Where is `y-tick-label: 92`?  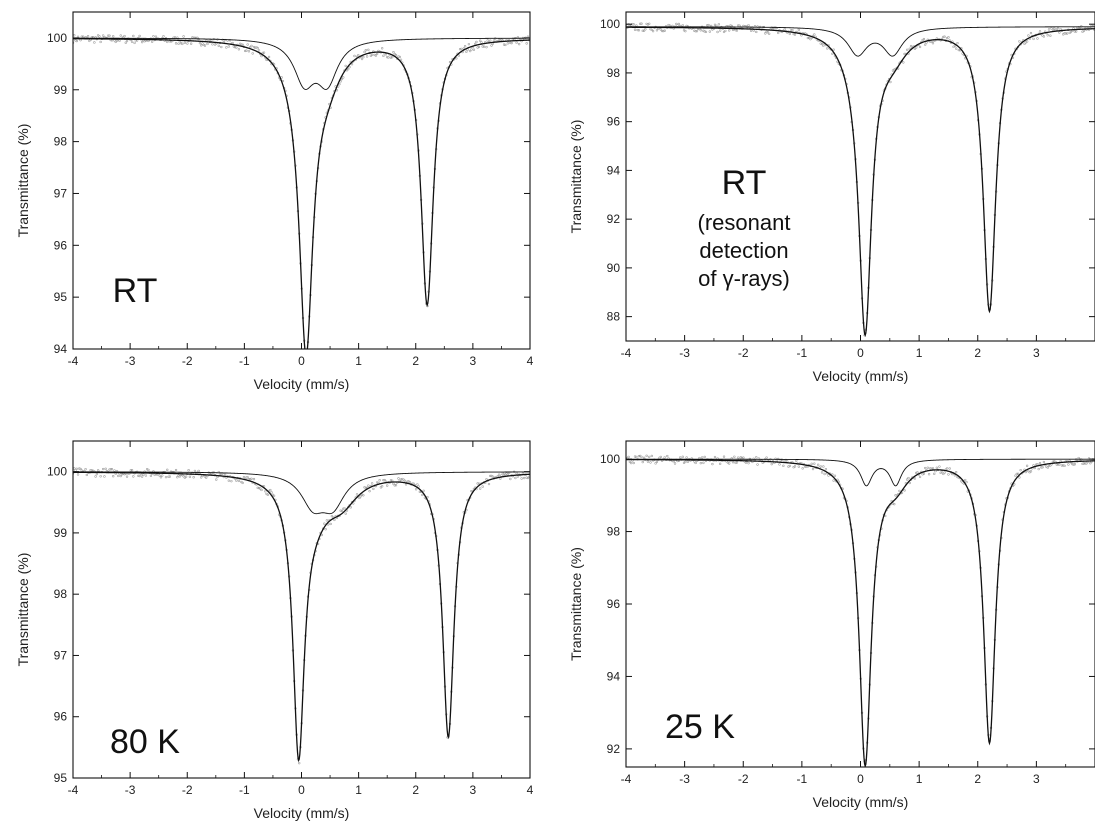
y-tick-label: 92 is located at coordinates (614, 749).